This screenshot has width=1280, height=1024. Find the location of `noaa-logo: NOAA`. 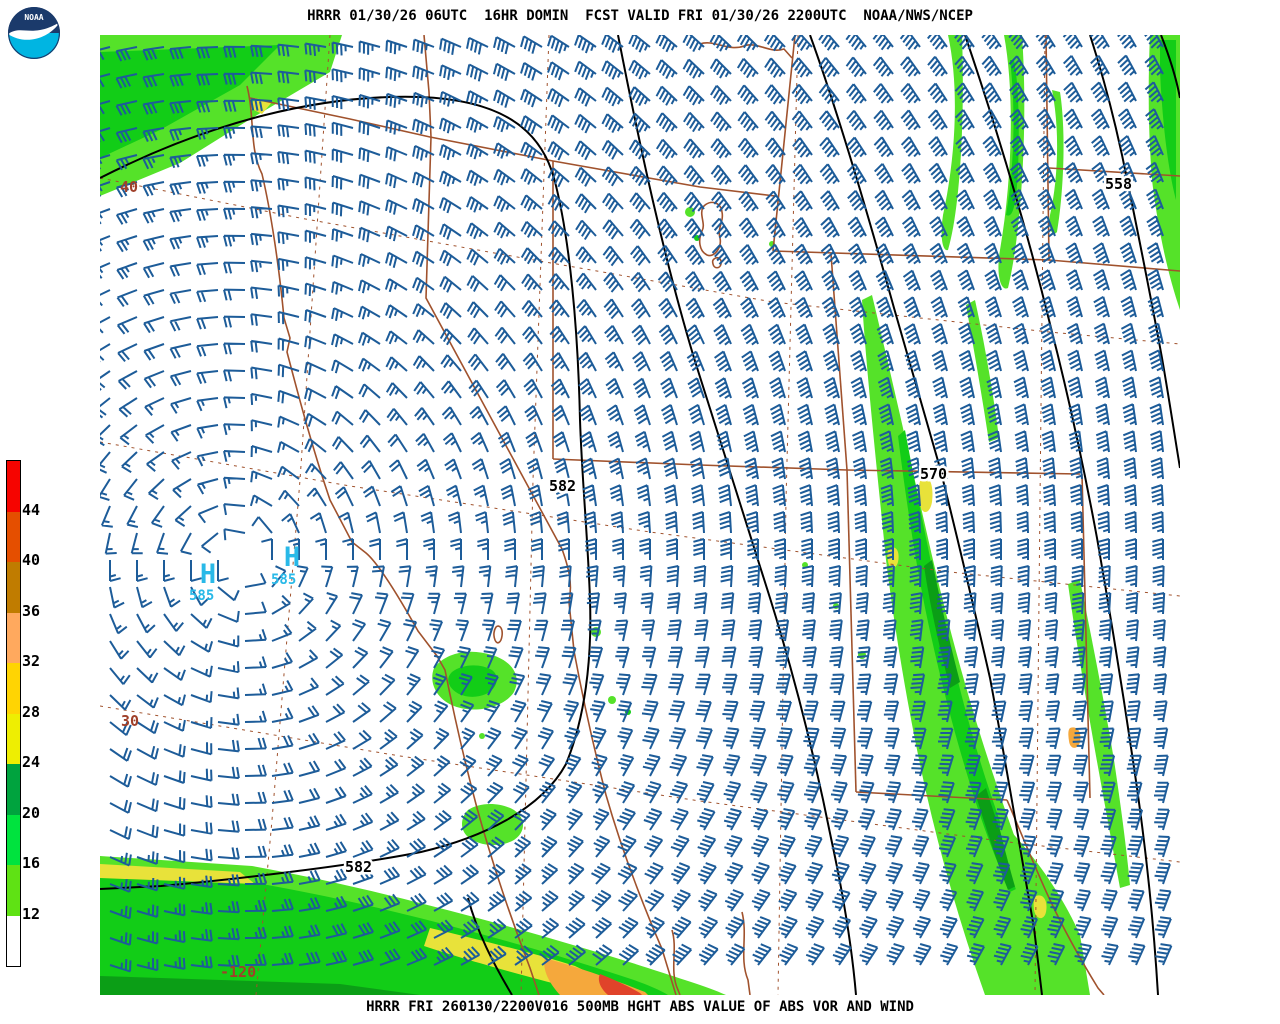

noaa-logo: NOAA is located at coordinates (34, 34).